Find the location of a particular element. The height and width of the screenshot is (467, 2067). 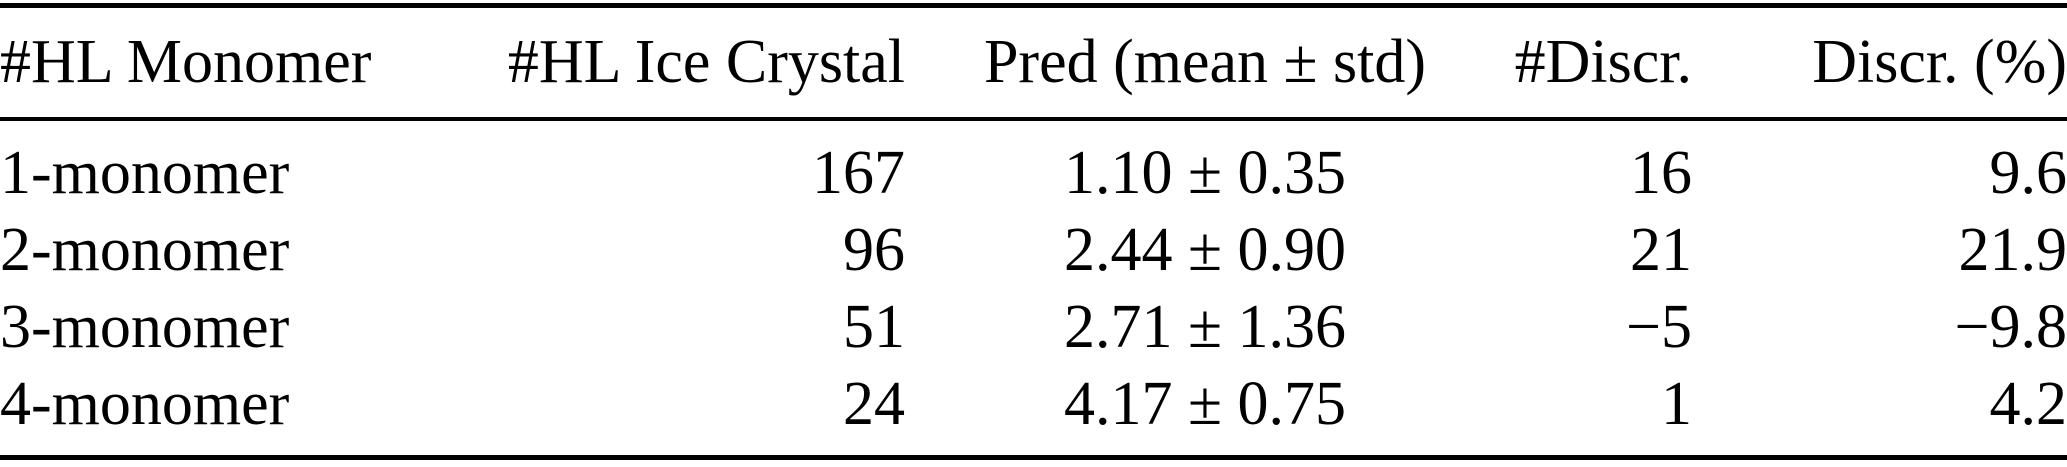

header-cell: #HL Ice Crystal is located at coordinates (706, 62).